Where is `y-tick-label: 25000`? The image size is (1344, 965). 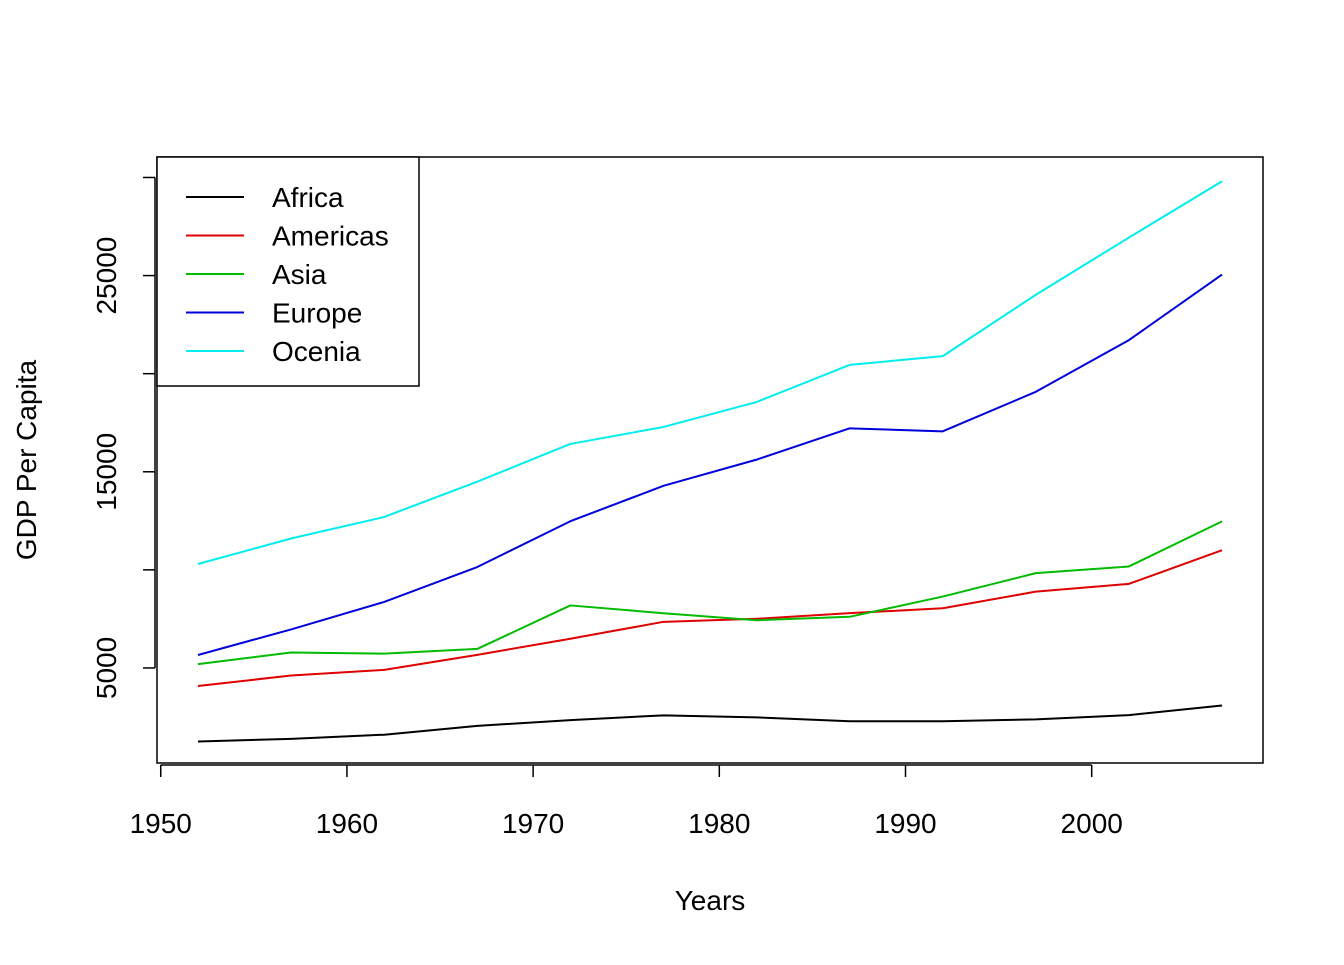 y-tick-label: 25000 is located at coordinates (106, 276).